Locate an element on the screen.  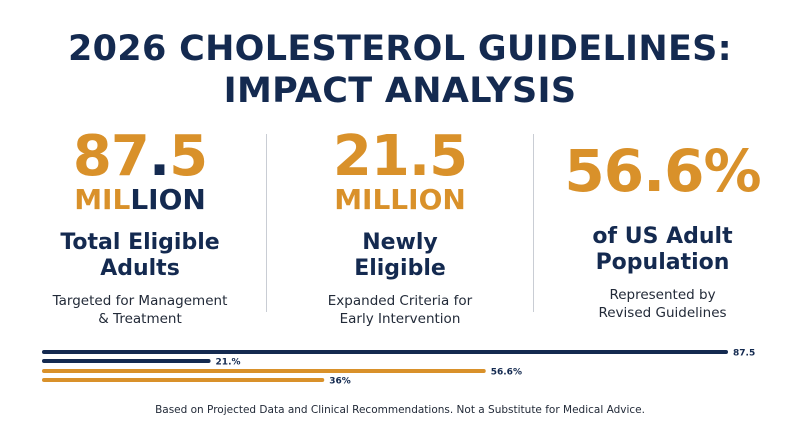
page-title-line-1: 2026 CHOLESTEROL GUIDELINES: is located at coordinates (400, 49).